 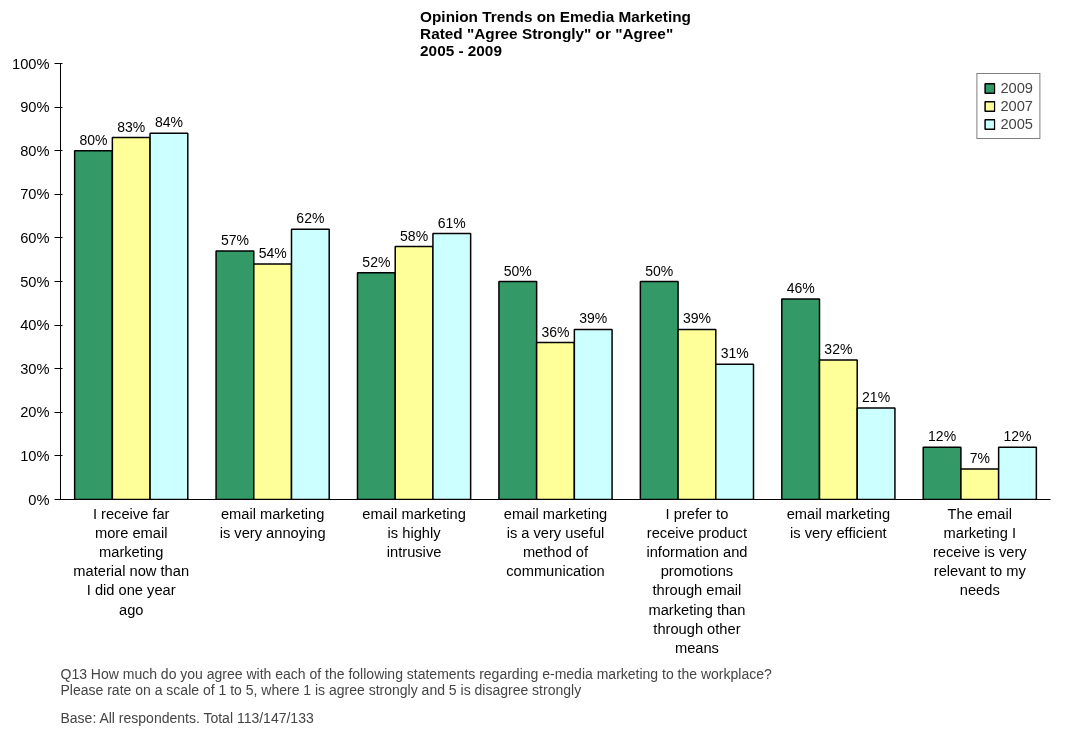 I want to click on y-tick-label: 100%, so click(x=31, y=63).